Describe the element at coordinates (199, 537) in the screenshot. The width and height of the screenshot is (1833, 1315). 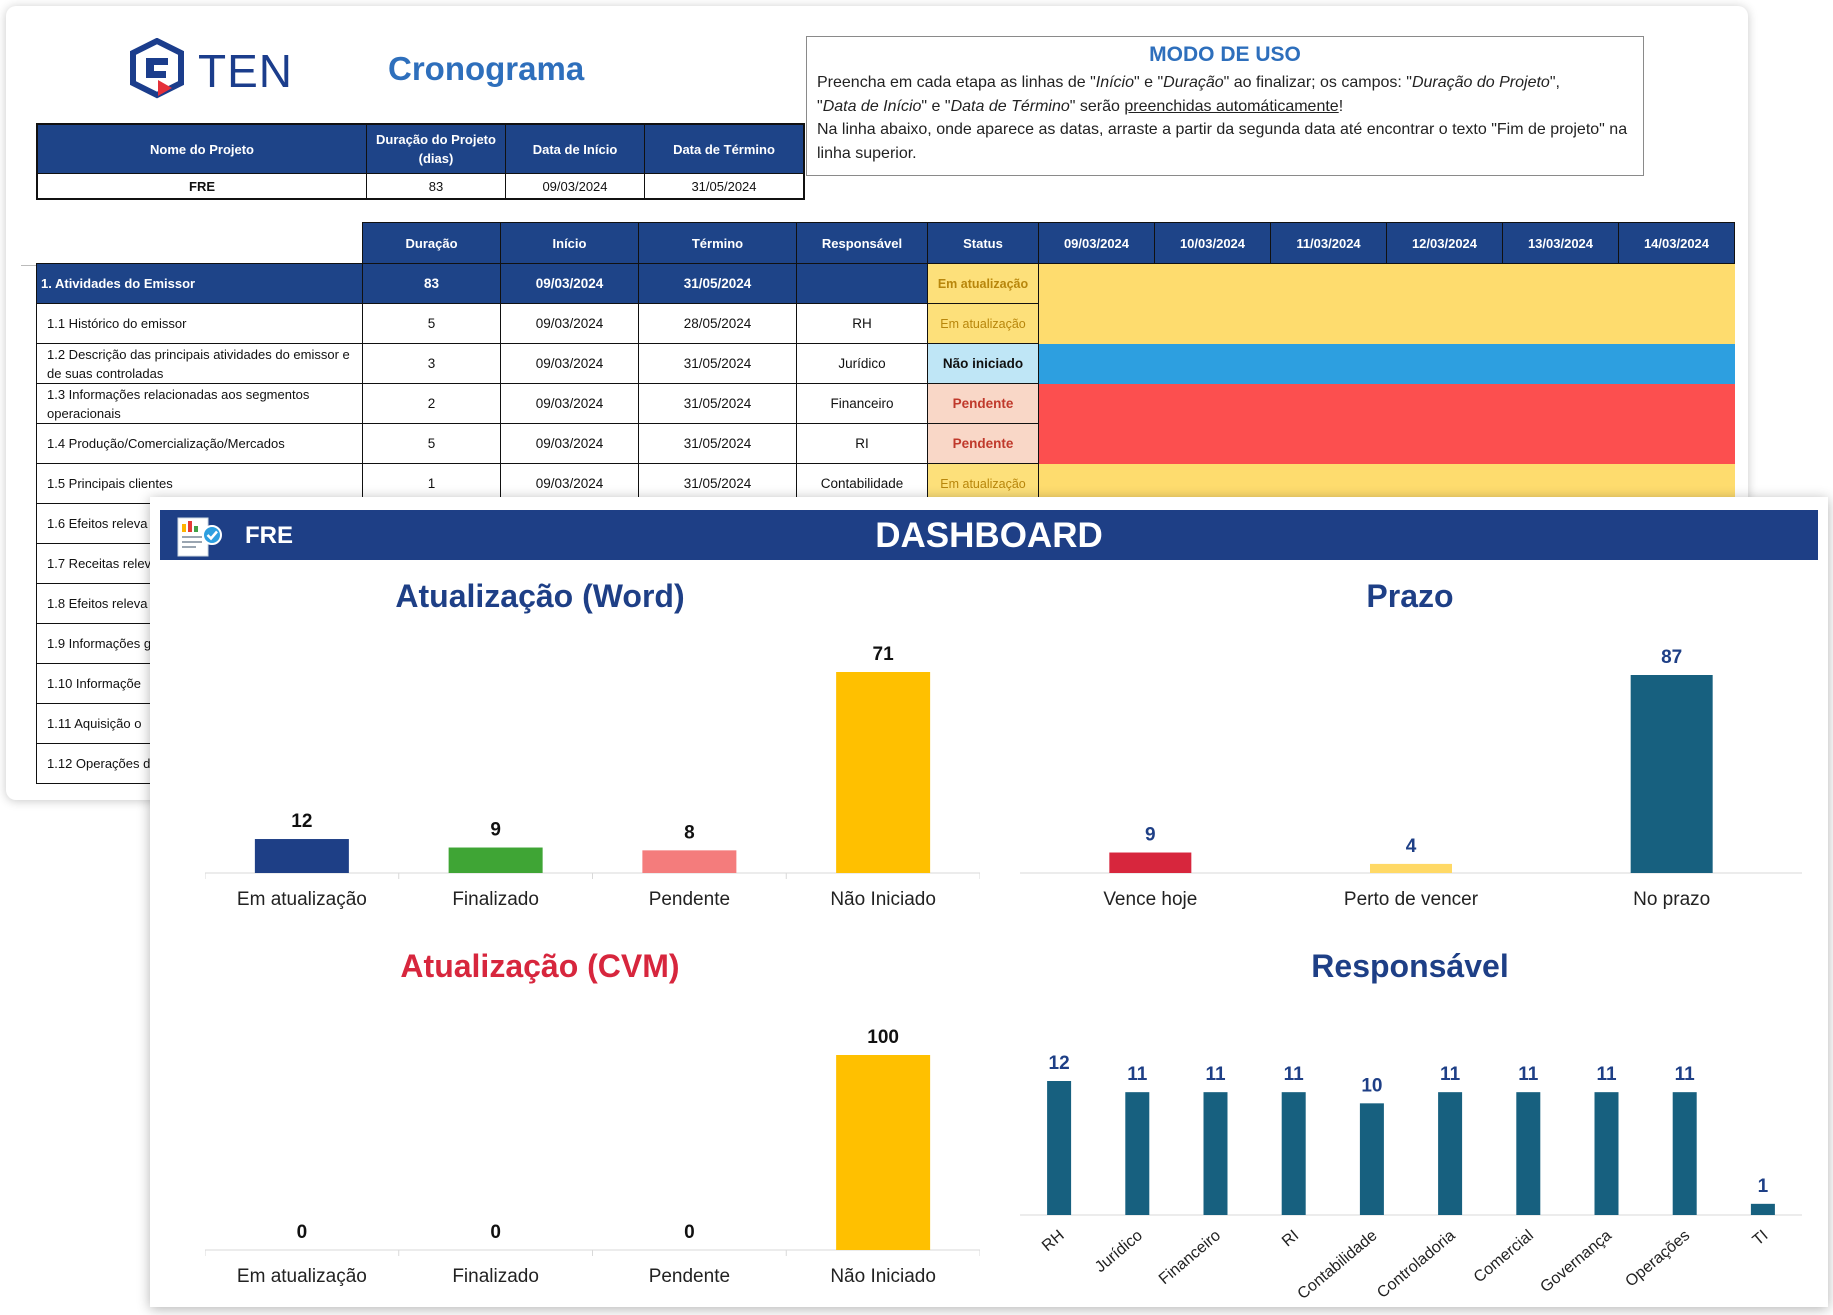
I see `report-icon` at that location.